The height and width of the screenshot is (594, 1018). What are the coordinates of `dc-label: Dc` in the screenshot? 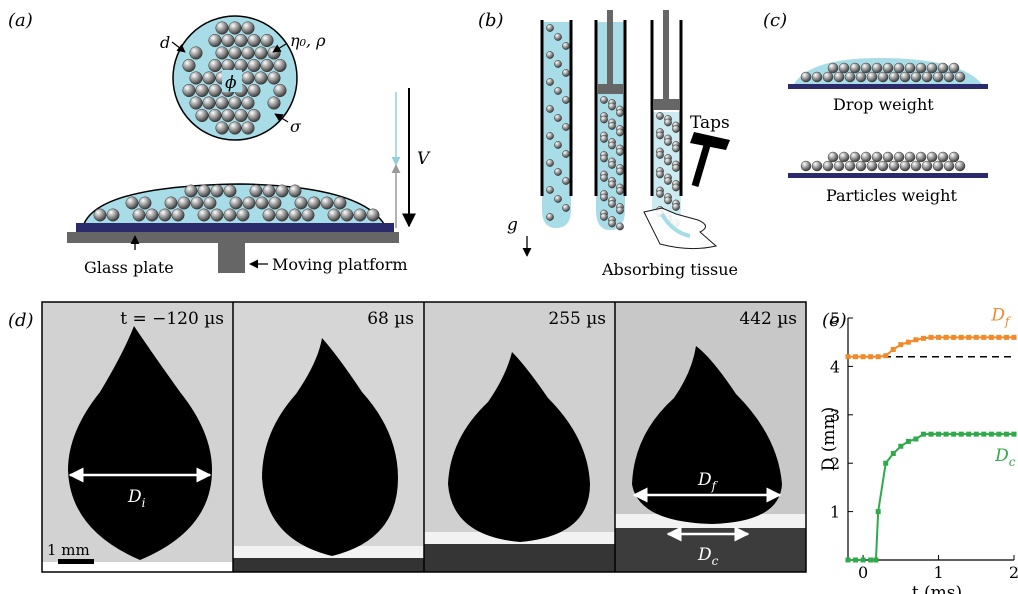 It's located at (708, 556).